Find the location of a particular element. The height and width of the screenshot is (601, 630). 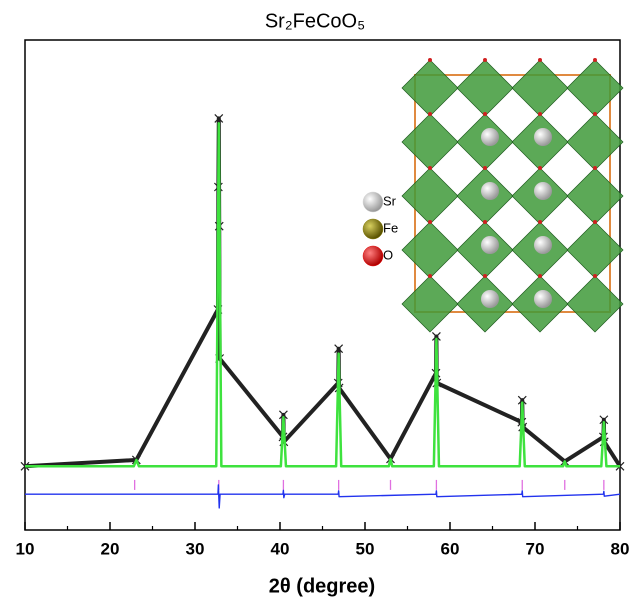

x-tick-label: 10 is located at coordinates (25, 548).